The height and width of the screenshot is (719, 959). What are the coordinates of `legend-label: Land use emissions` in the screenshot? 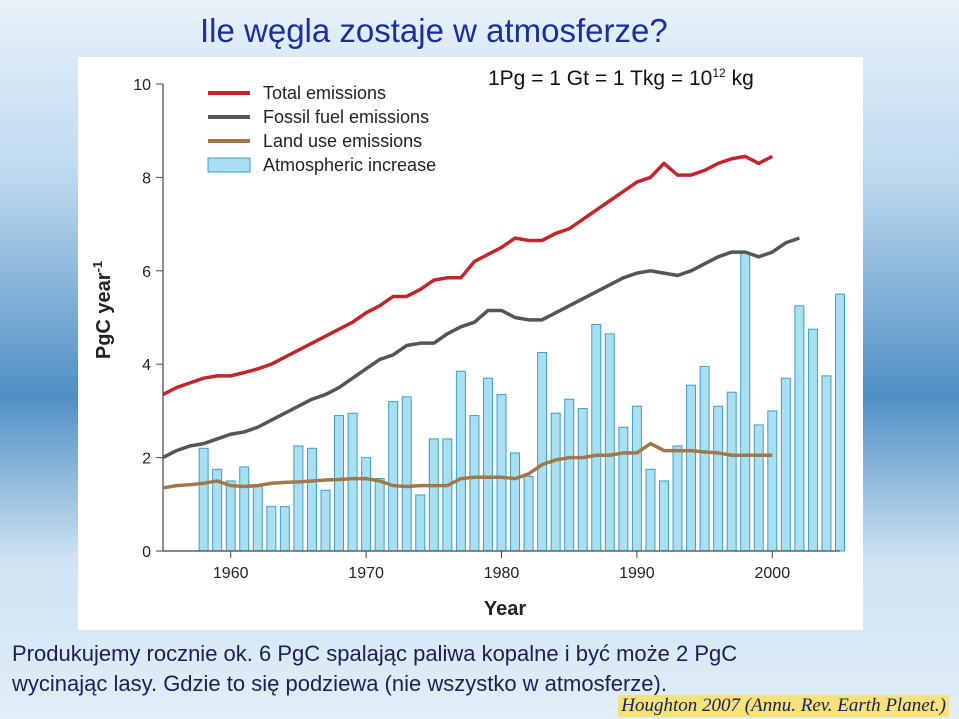 It's located at (342, 141).